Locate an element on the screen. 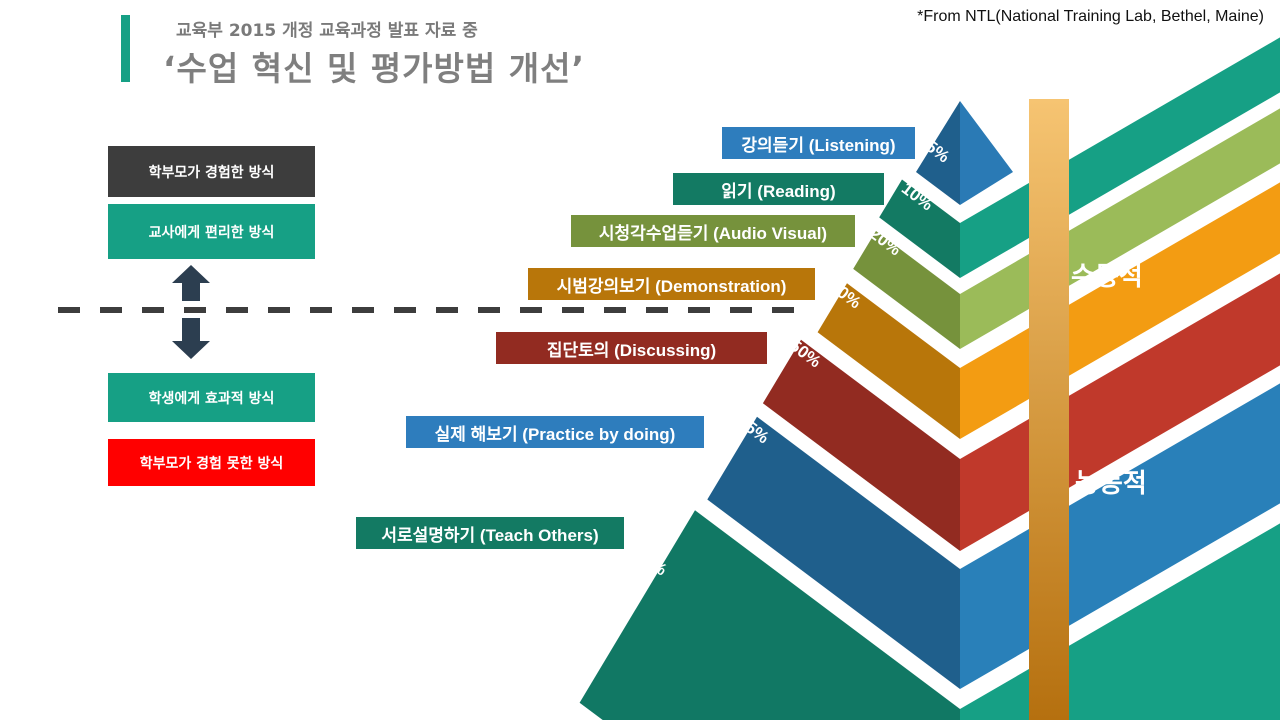  arrow-down-icon is located at coordinates (191, 338).